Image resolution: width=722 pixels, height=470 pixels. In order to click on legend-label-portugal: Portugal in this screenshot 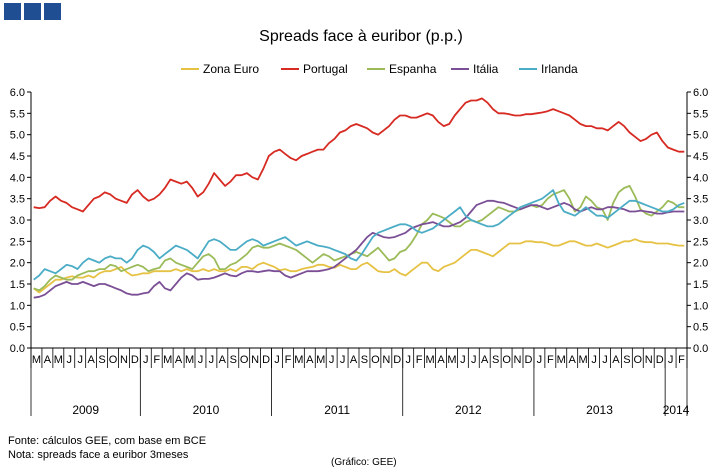, I will do `click(325, 69)`.